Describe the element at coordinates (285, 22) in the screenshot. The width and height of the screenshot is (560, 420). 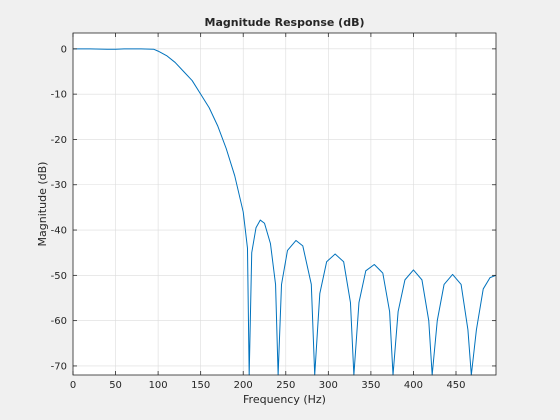
I see `chart-title: Magnitude Response (dB)` at that location.